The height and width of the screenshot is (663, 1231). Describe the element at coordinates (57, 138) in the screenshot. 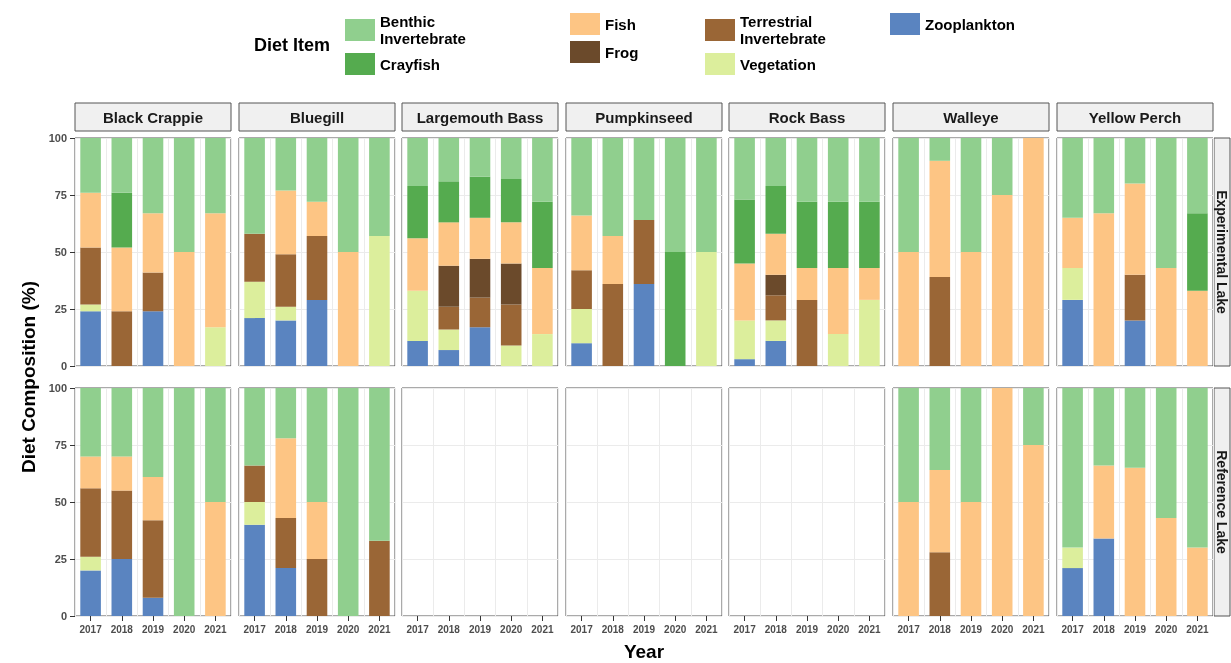

I see `y-tick-label: 100` at that location.